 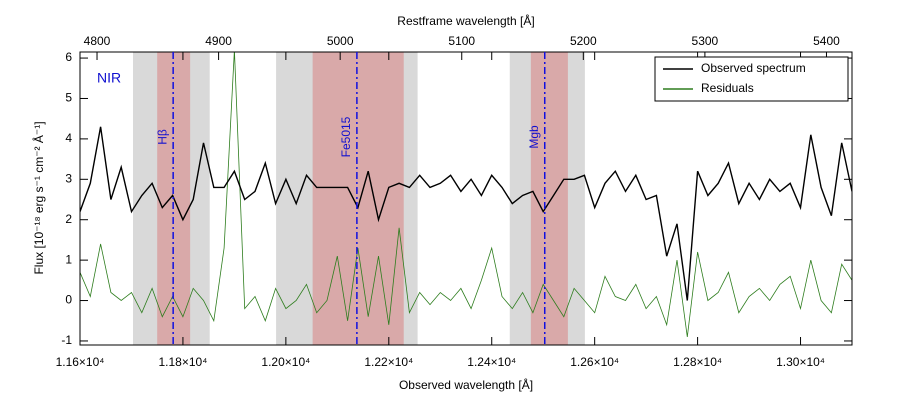 What do you see at coordinates (753, 68) in the screenshot?
I see `legend-label: Observed spectrum` at bounding box center [753, 68].